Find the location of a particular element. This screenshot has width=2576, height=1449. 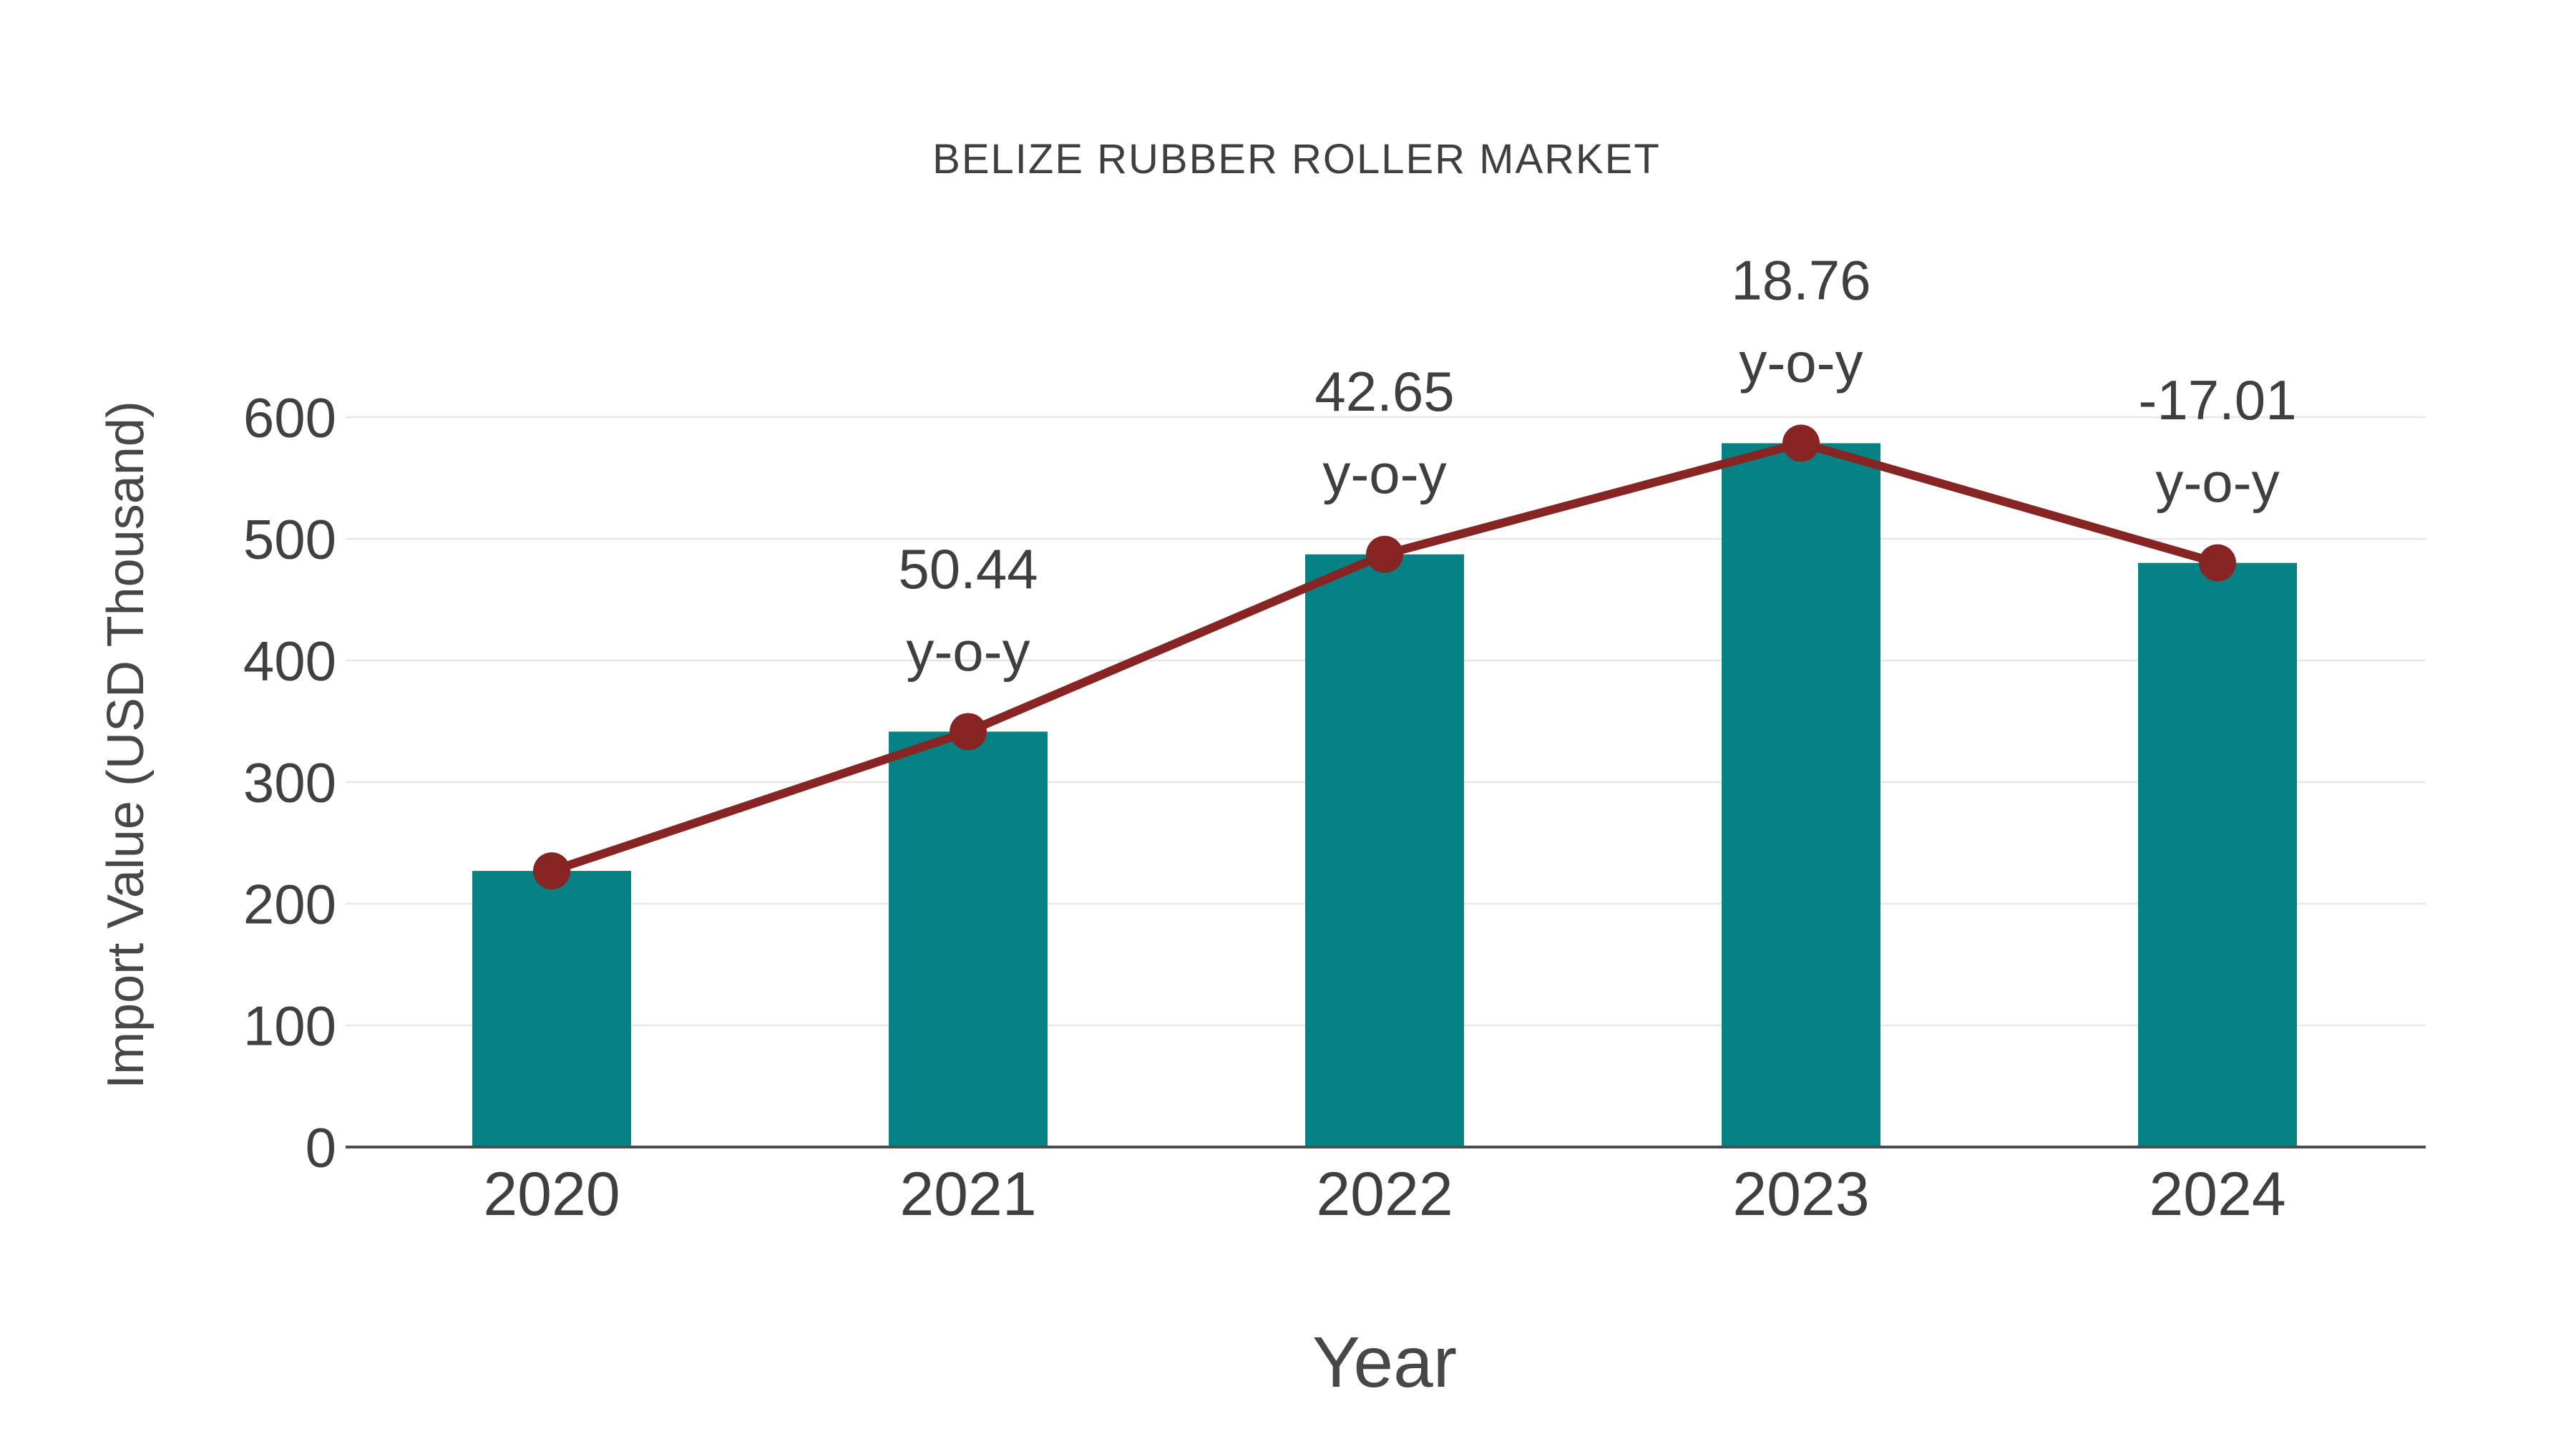

bar-2023 is located at coordinates (1801, 795).